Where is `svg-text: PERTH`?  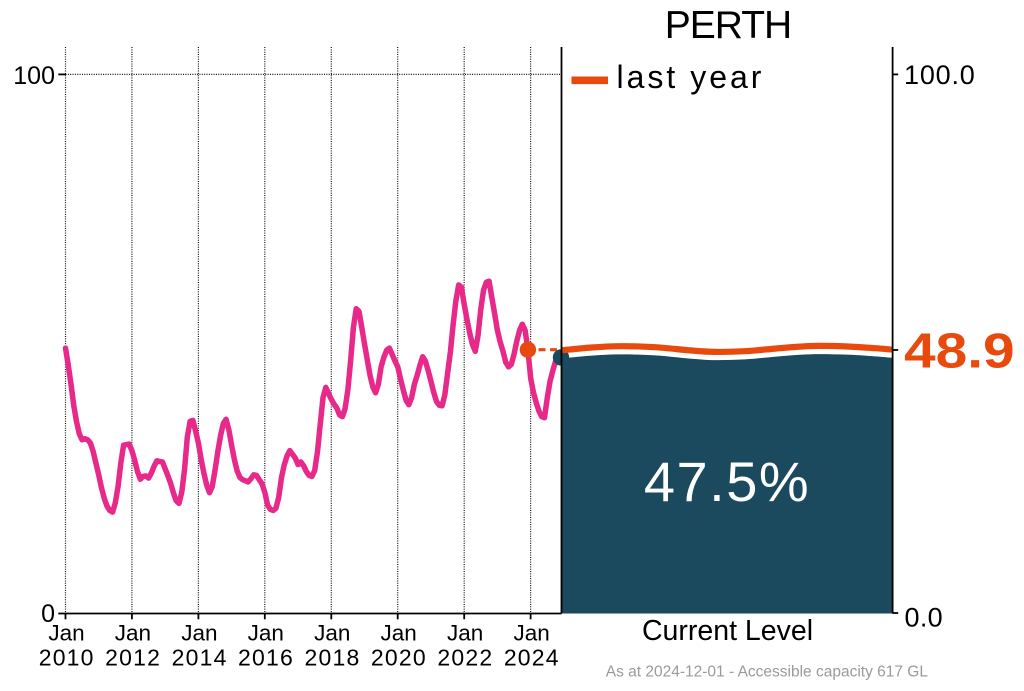 svg-text: PERTH is located at coordinates (728, 25).